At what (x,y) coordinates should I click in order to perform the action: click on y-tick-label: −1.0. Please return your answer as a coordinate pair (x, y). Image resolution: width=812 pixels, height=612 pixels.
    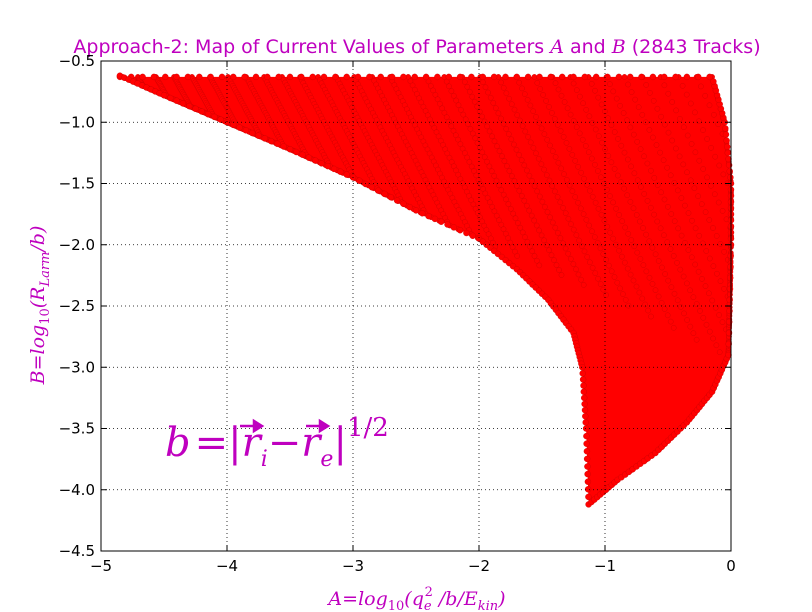
    Looking at the image, I should click on (77, 122).